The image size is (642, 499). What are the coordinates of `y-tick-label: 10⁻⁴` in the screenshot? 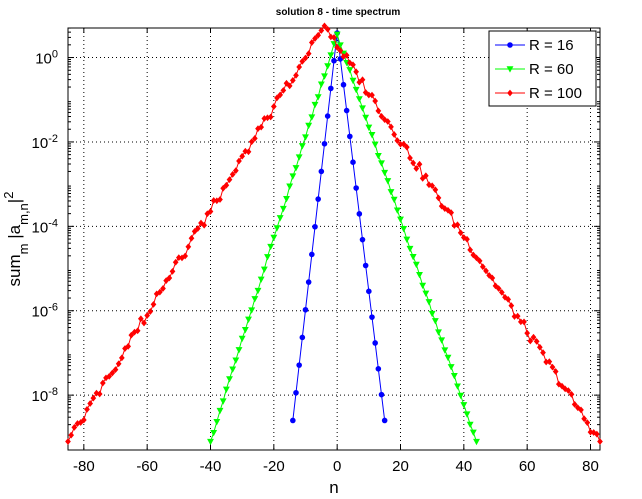 It's located at (45, 226).